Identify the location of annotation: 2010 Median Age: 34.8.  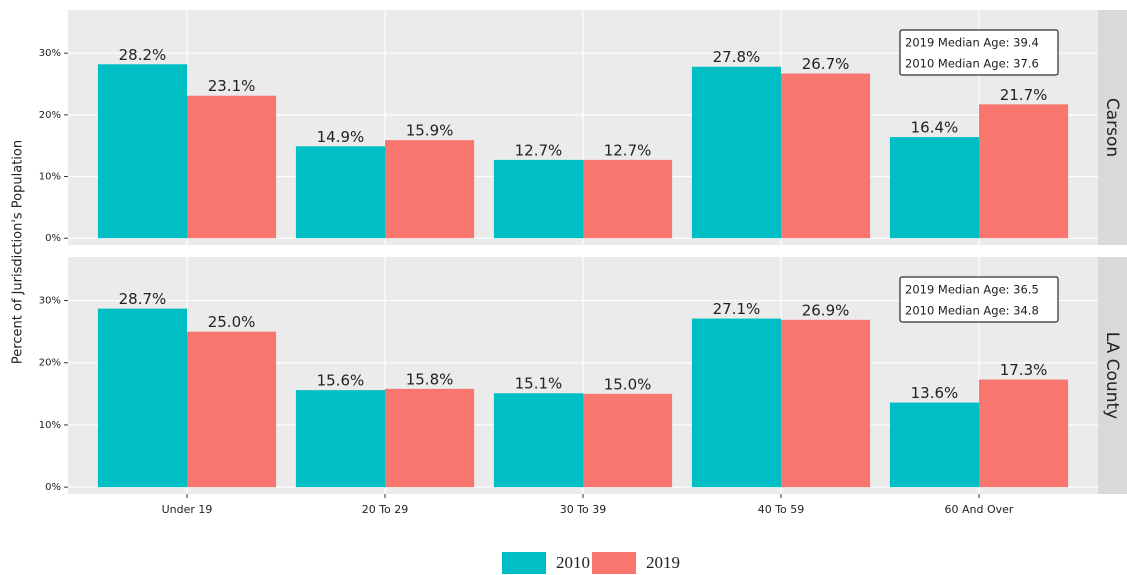
(972, 311).